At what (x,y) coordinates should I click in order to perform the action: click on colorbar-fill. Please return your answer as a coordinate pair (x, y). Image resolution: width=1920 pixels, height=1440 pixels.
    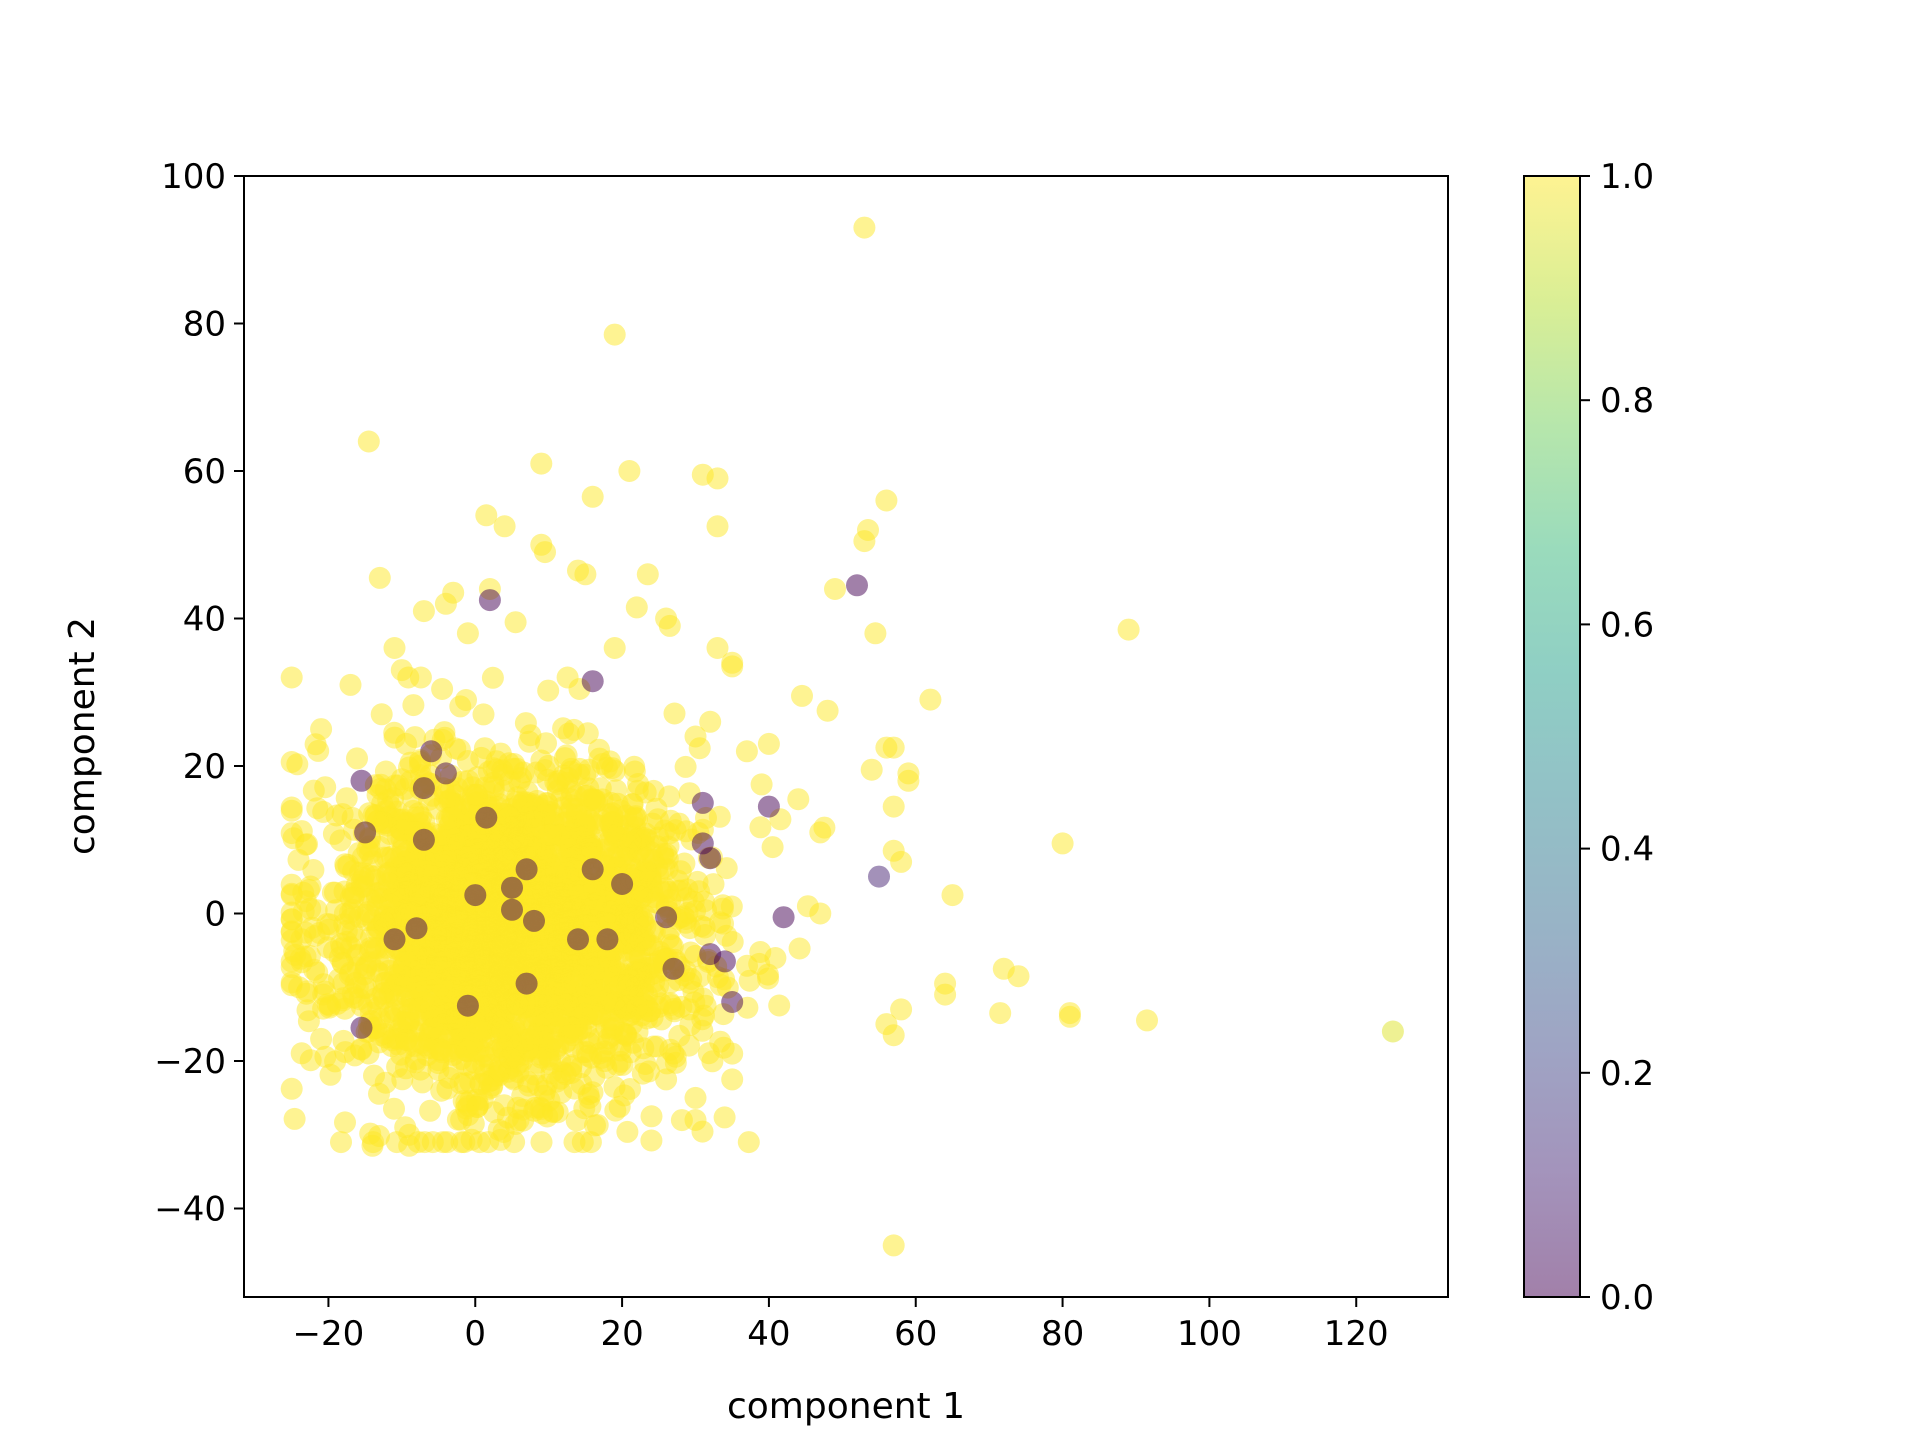
    Looking at the image, I should click on (1552, 736).